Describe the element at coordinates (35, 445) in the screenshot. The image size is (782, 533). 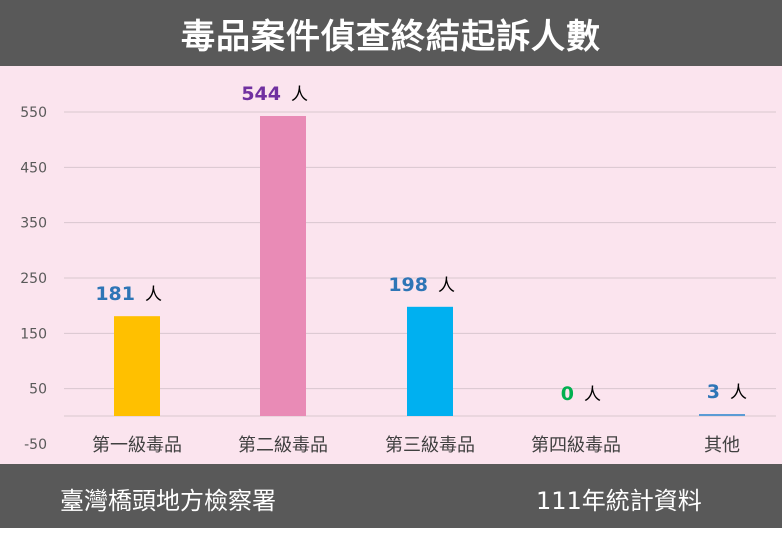
I see `y-tick-label: -50` at that location.